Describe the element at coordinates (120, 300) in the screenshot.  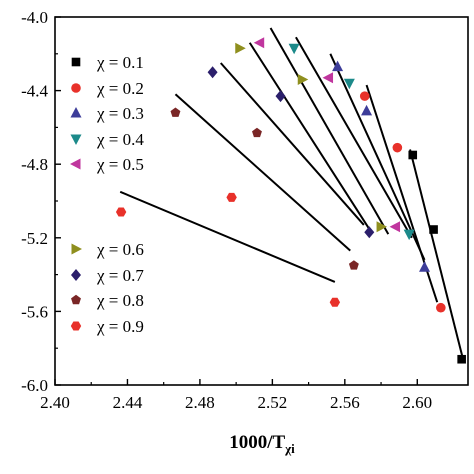
I see `legend-label-8: χ = 0.8` at that location.